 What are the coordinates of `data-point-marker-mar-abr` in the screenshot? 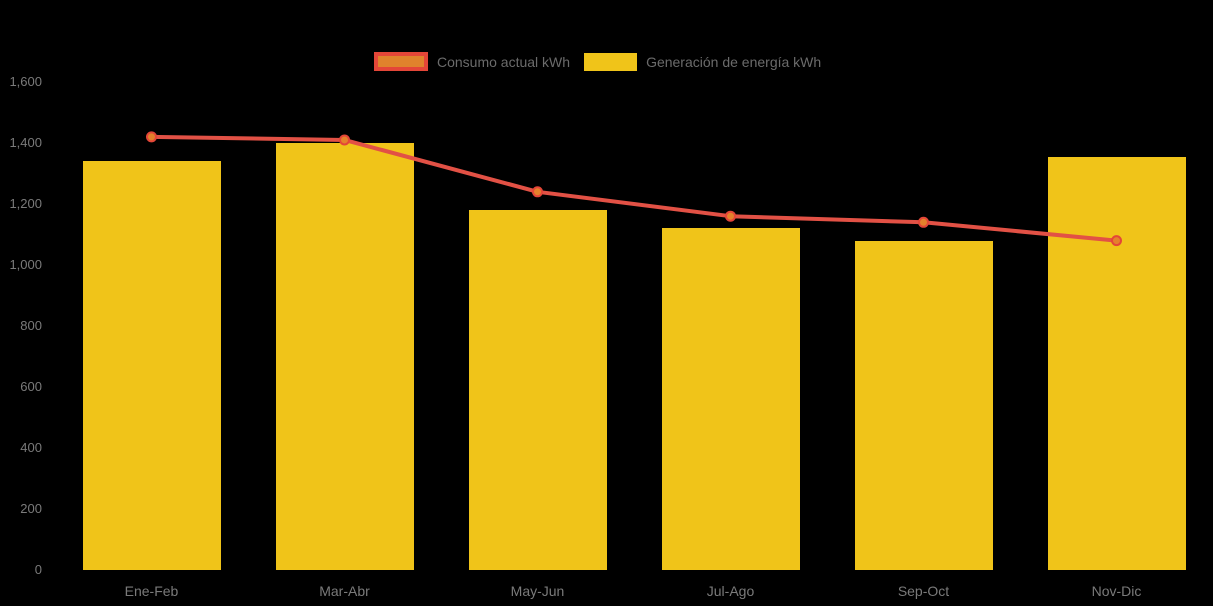 It's located at (344, 140).